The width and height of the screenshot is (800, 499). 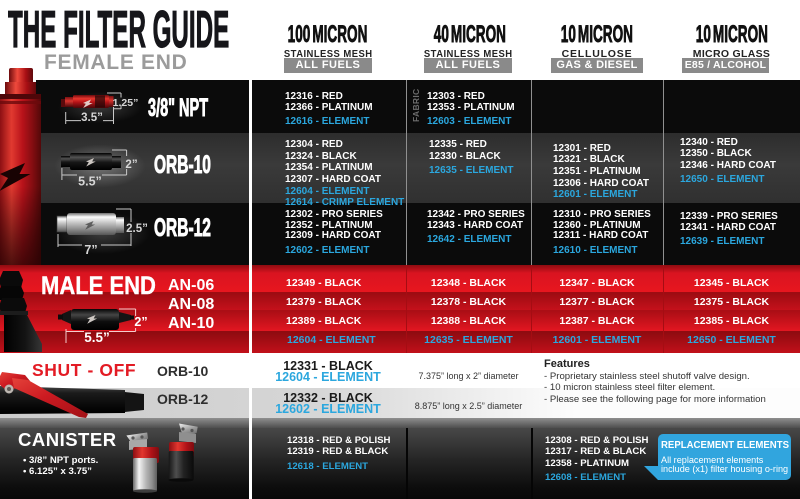 What do you see at coordinates (92, 118) in the screenshot?
I see `svg-text: 3.5”` at bounding box center [92, 118].